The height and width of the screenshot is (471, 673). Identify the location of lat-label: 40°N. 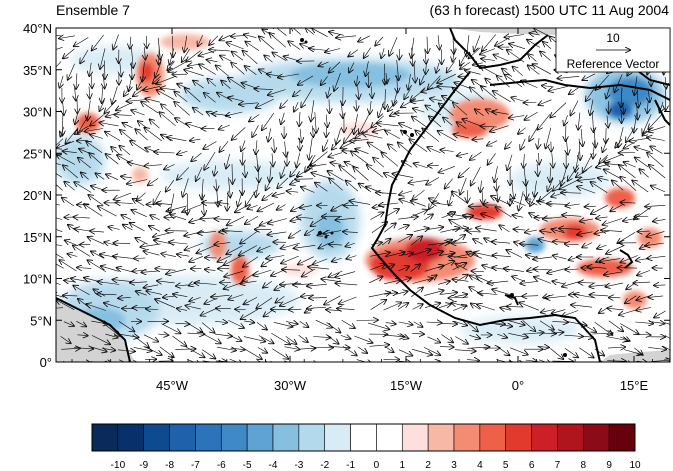
(37, 28).